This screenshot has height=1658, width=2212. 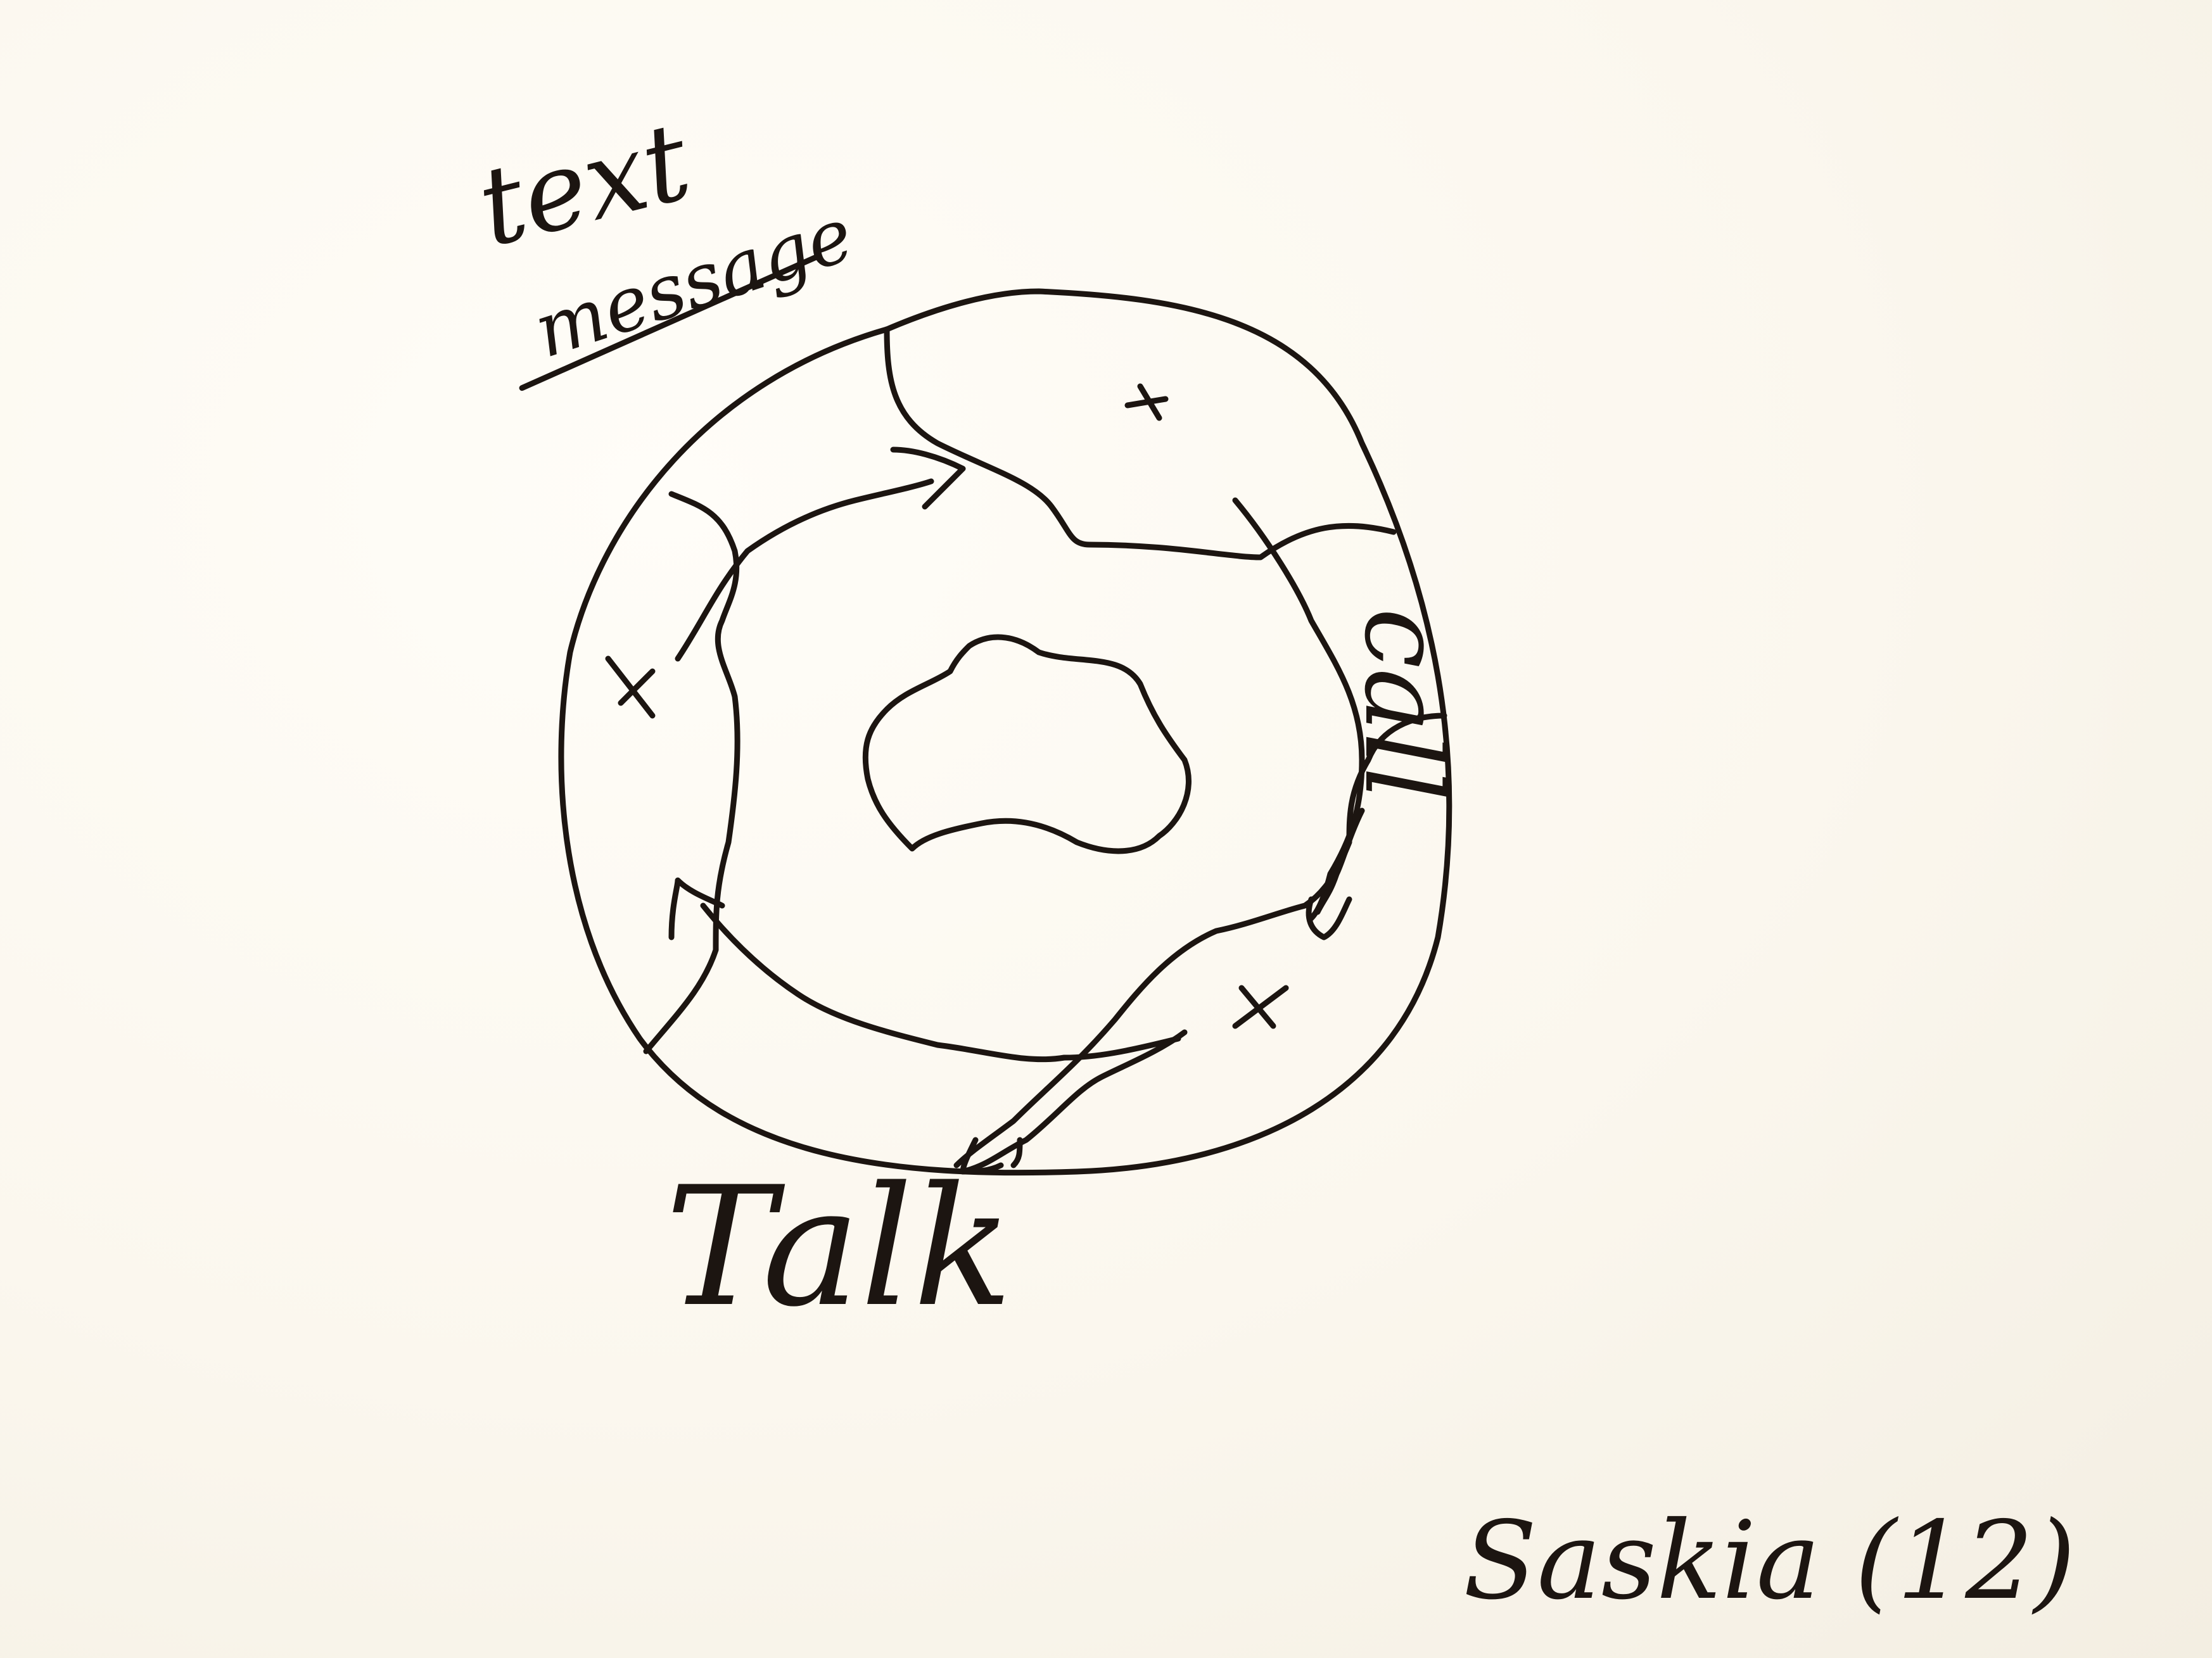 I want to click on cross-mark-lower-right, so click(x=1260, y=1007).